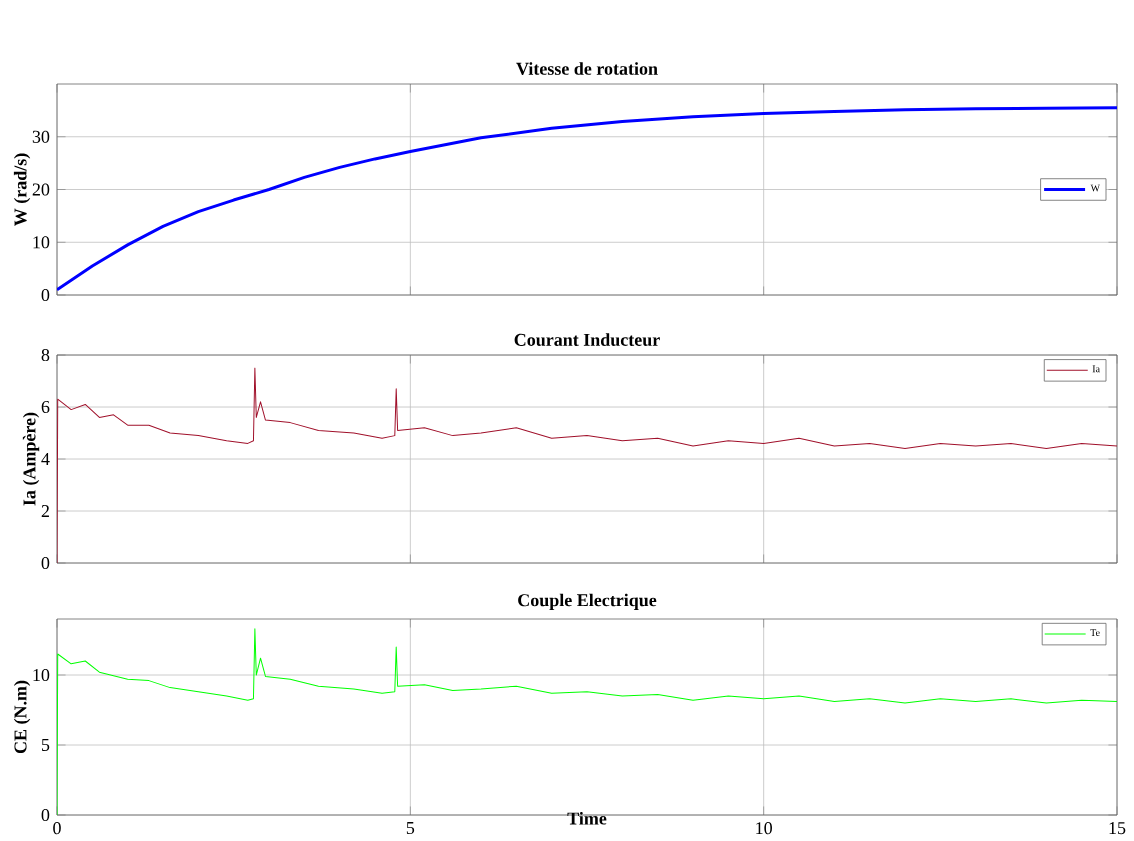 The width and height of the screenshot is (1134, 841). I want to click on y-tick-label: 20, so click(41, 189).